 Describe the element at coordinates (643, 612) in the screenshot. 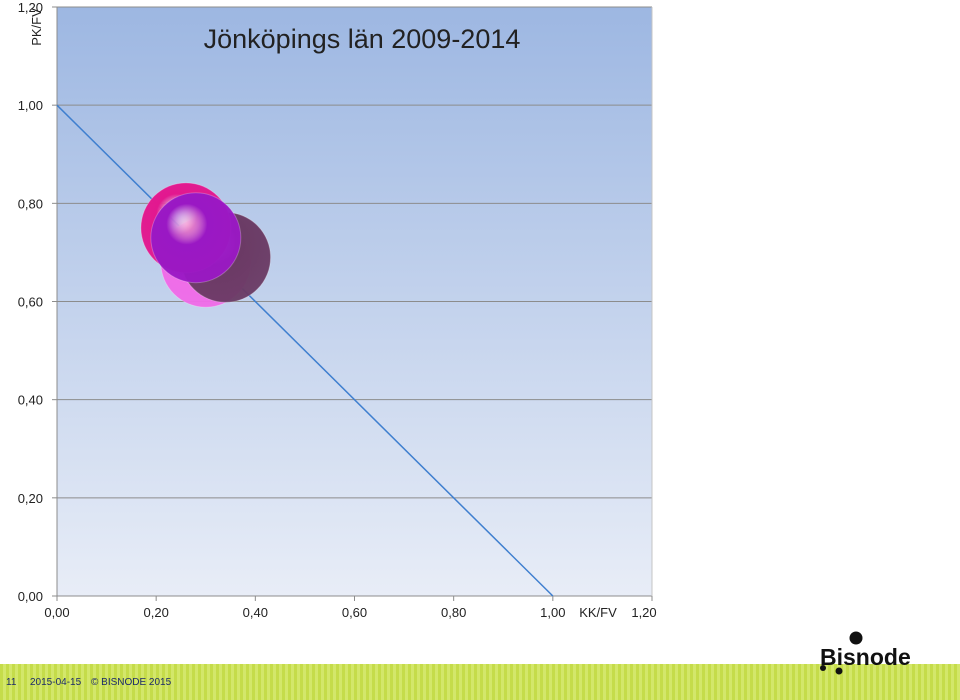

I see `x-tick-label: 1,20` at that location.